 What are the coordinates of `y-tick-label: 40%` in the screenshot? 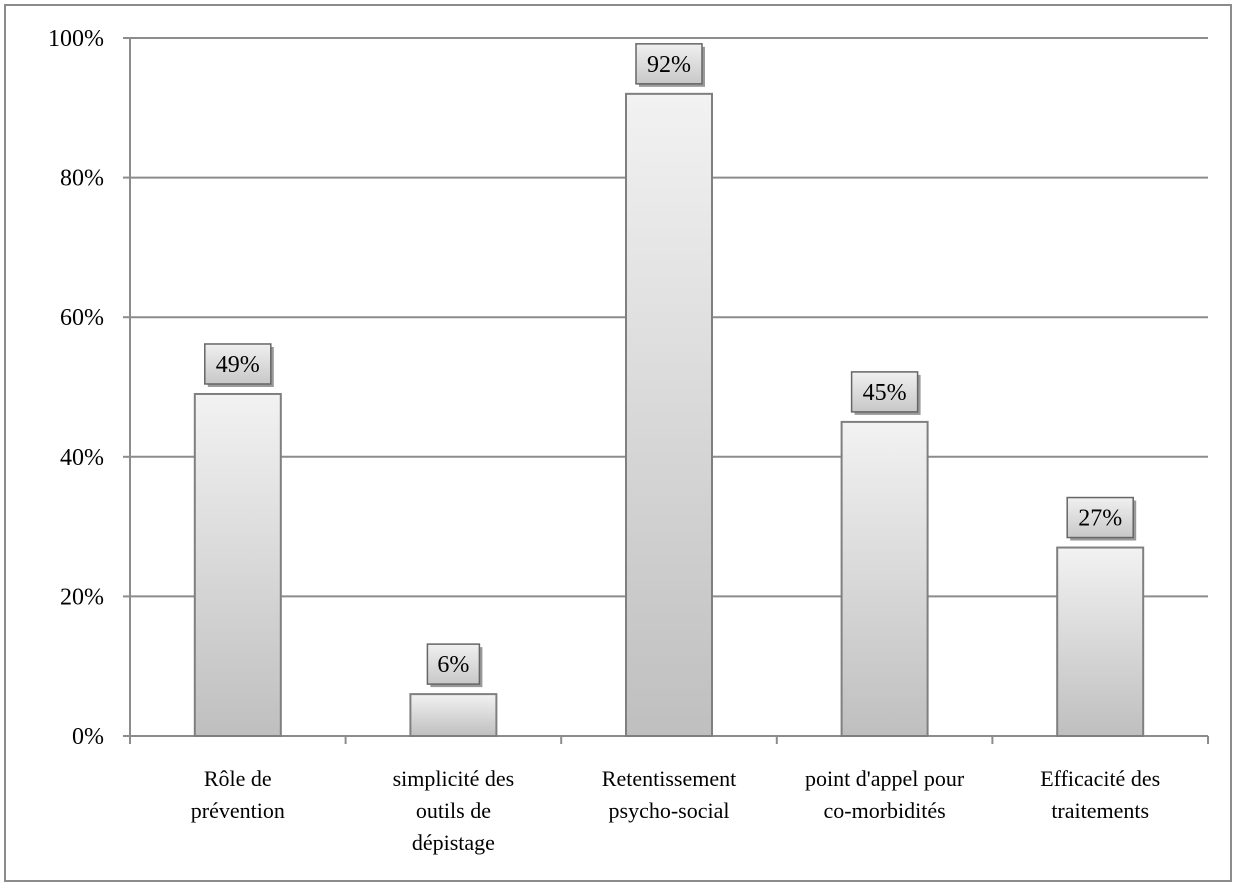 It's located at (82, 458).